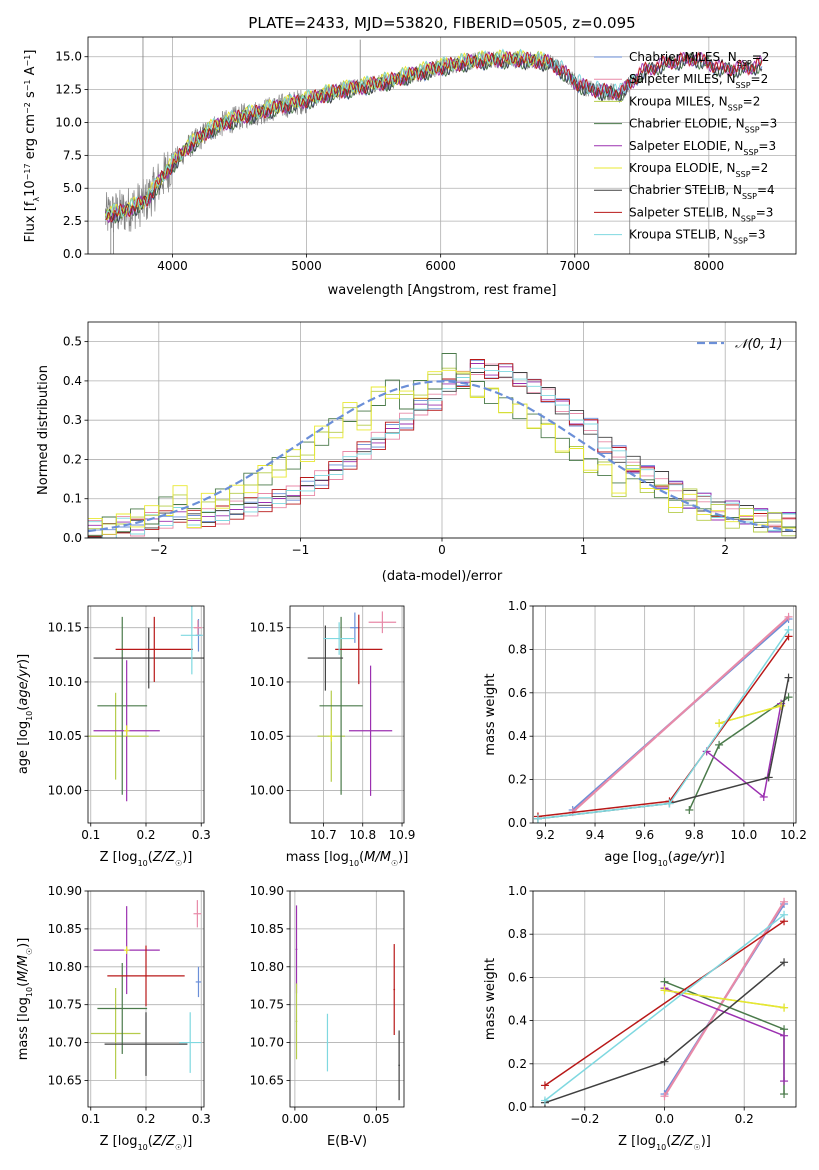  Describe the element at coordinates (752, 101) in the screenshot. I see `label-part: =2` at that location.